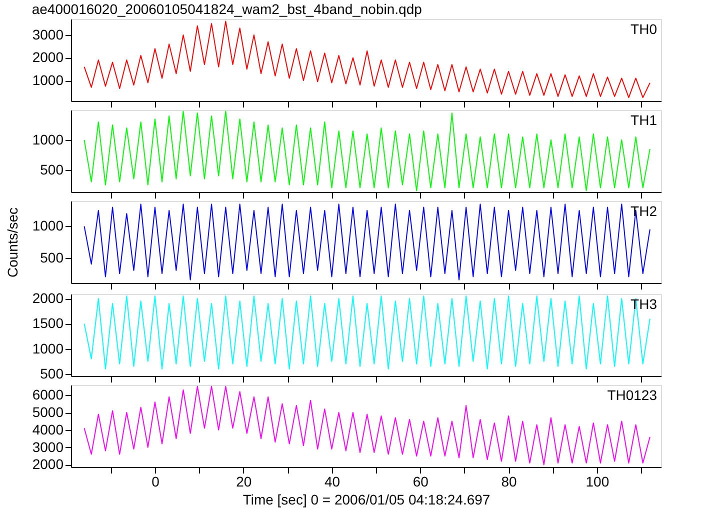 The image size is (717, 516). What do you see at coordinates (644, 29) in the screenshot?
I see `text: TH0` at bounding box center [644, 29].